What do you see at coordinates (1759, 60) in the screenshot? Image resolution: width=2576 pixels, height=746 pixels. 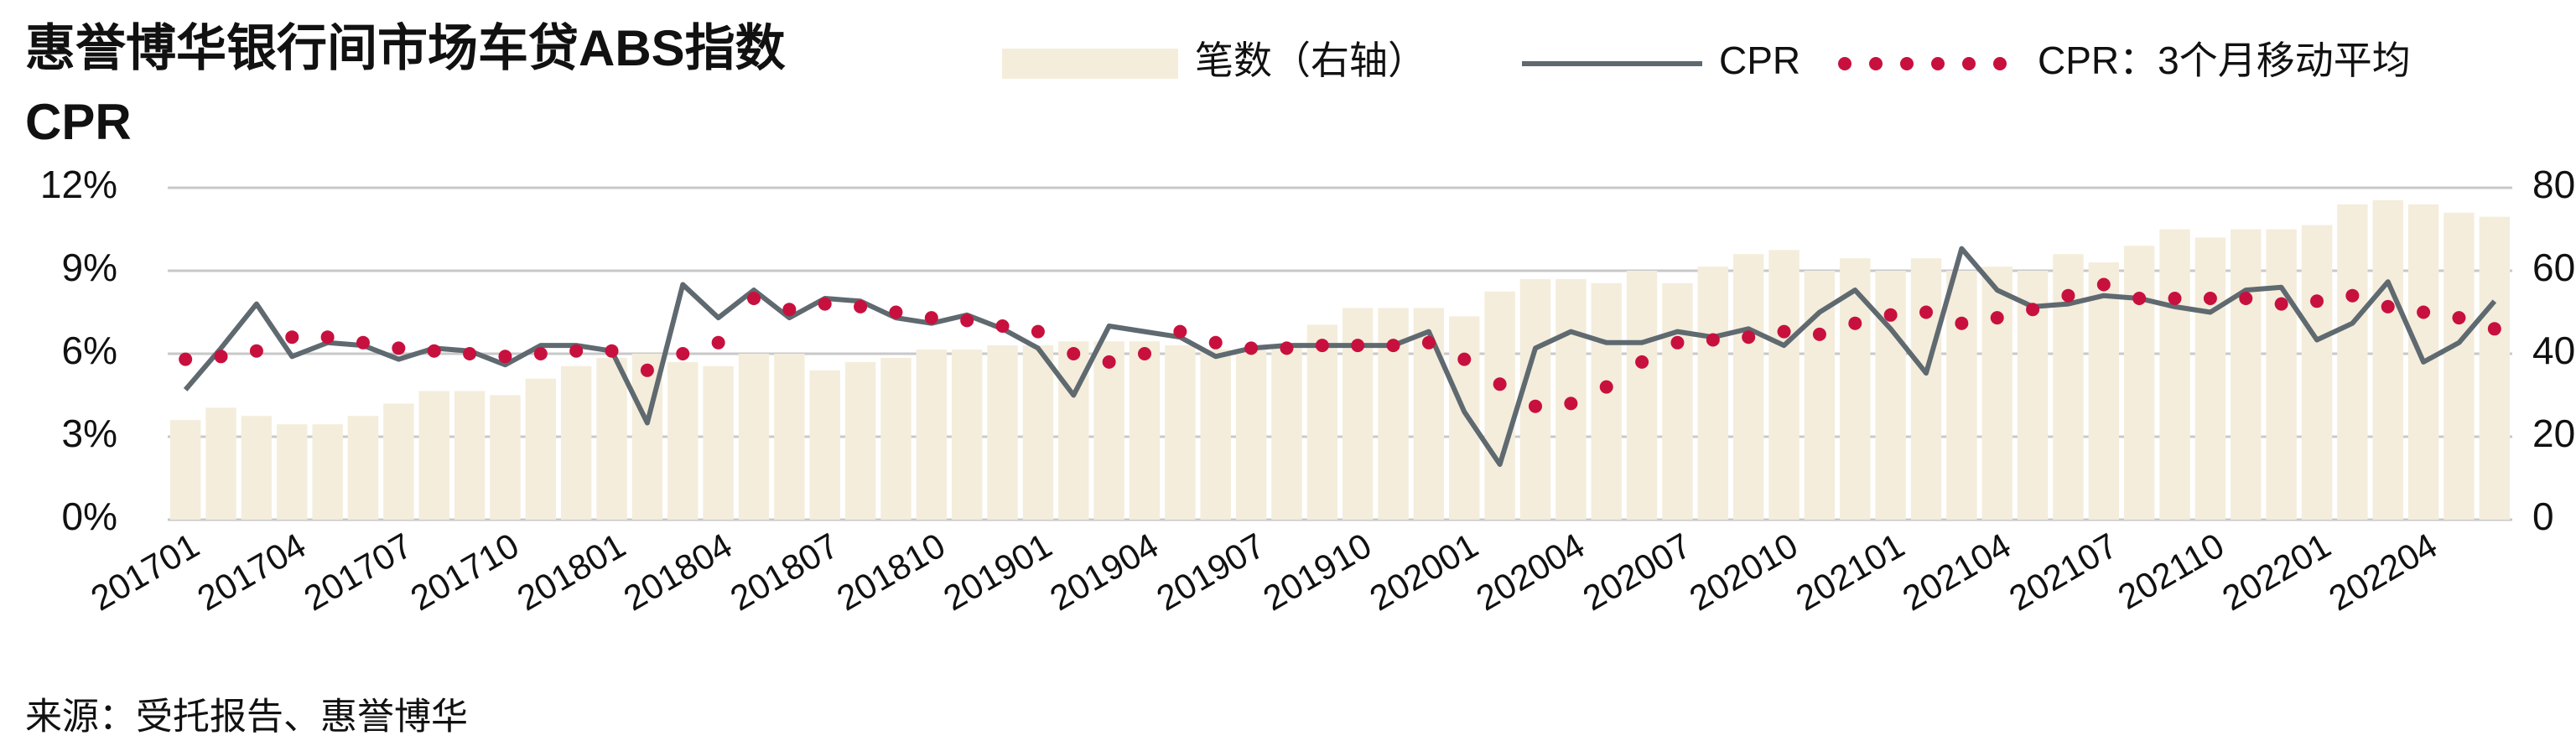 I see `legend-label: CPR` at bounding box center [1759, 60].